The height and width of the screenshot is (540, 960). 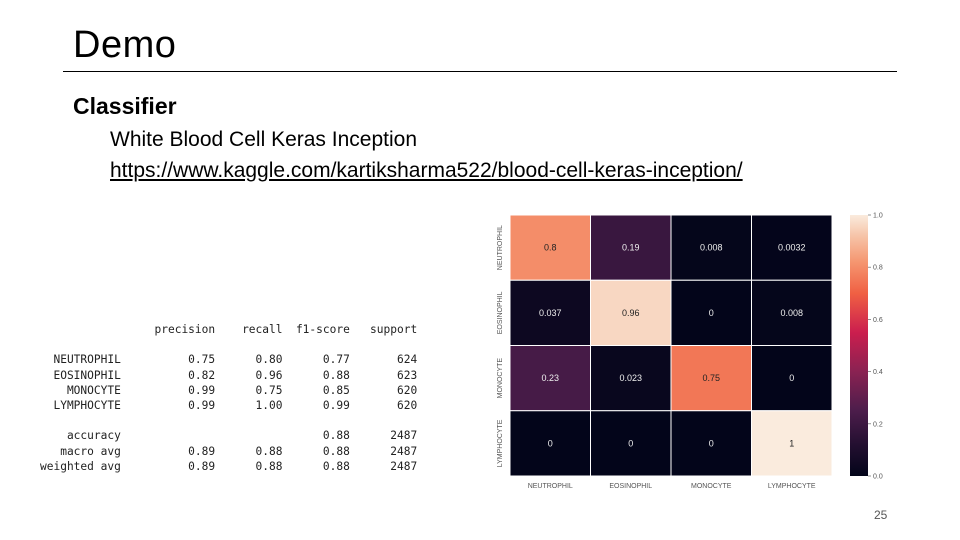 What do you see at coordinates (480, 71) in the screenshot?
I see `title-divider` at bounding box center [480, 71].